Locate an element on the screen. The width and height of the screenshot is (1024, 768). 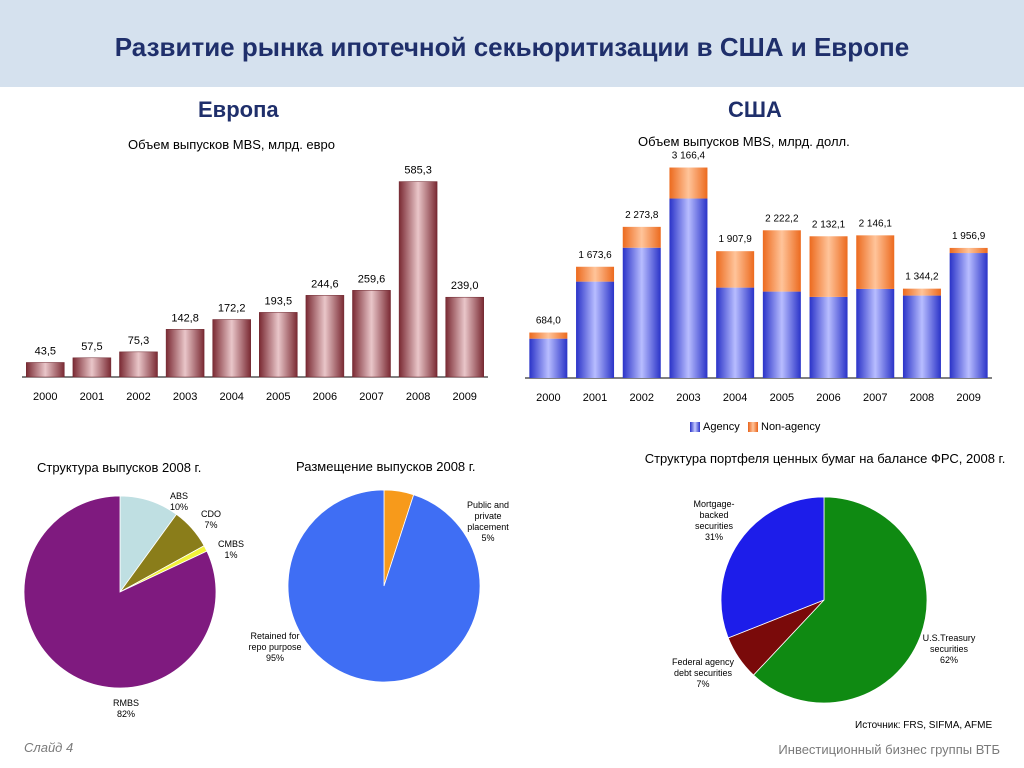
pie1-title: Структура выпусков 2008 г. is located at coordinates (119, 467).